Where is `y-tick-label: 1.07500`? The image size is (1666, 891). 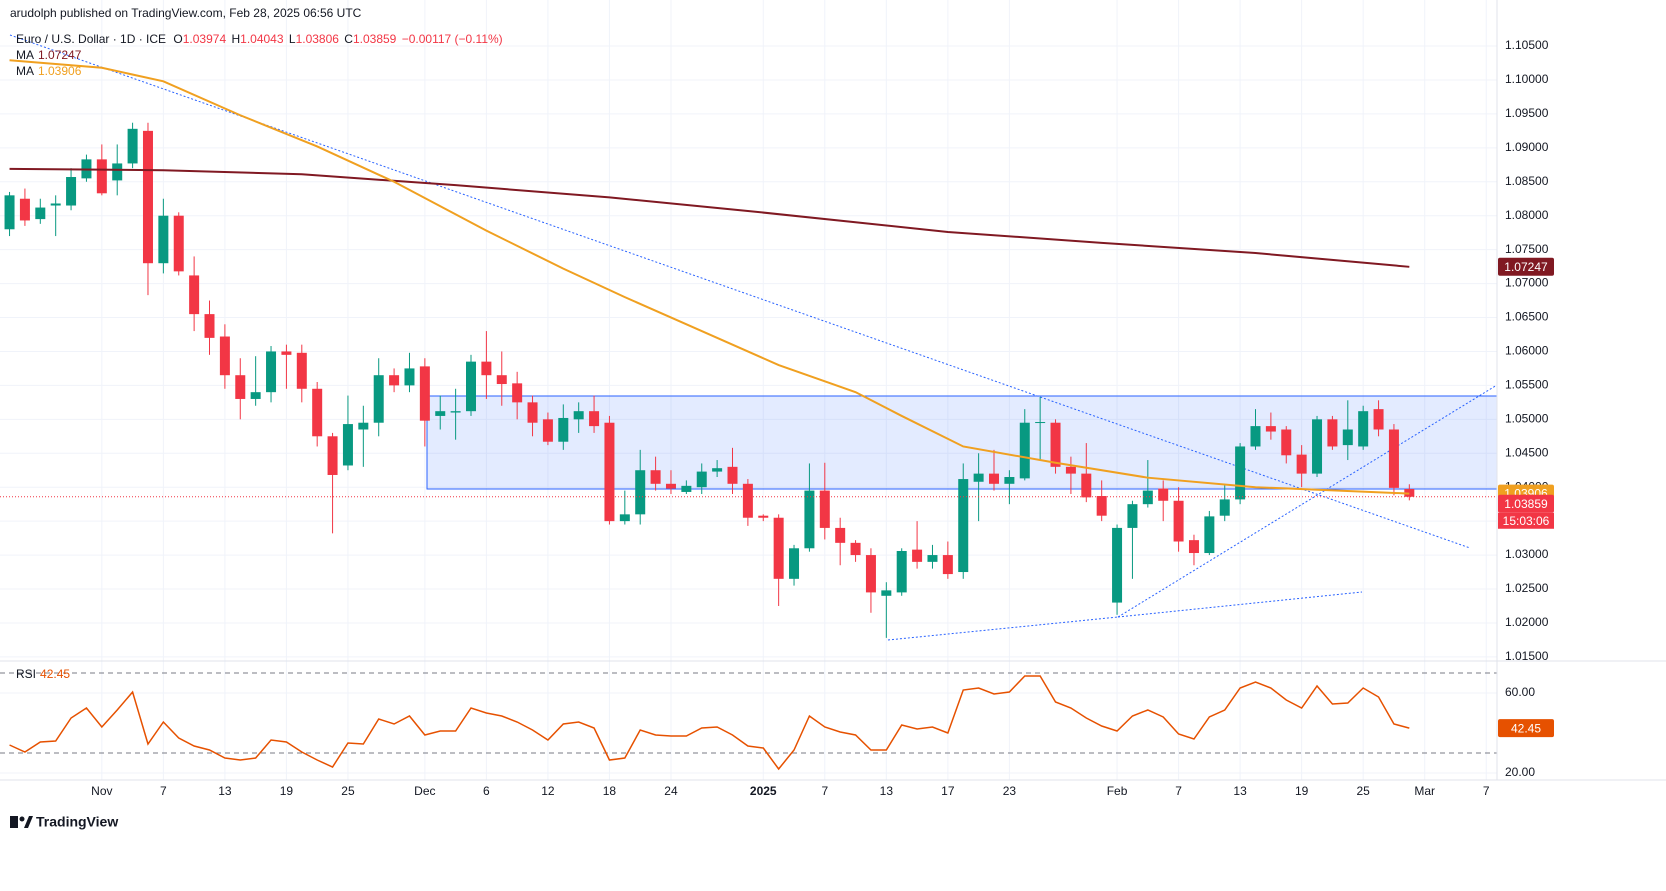 y-tick-label: 1.07500 is located at coordinates (1527, 249).